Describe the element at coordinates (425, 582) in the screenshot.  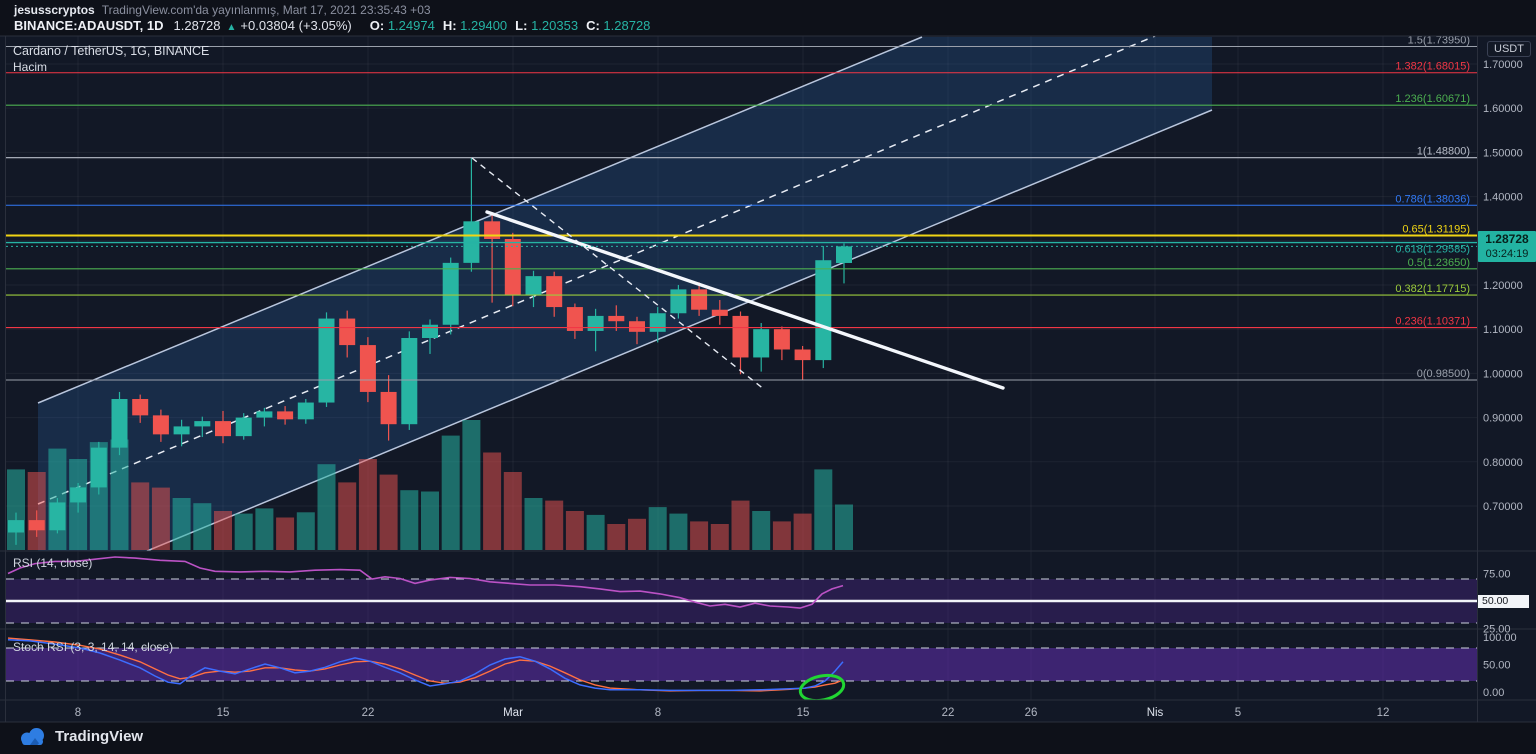
I see `rsi-line` at that location.